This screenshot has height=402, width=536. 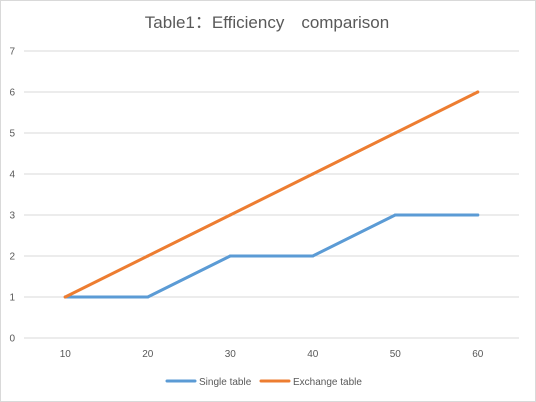 What do you see at coordinates (12, 216) in the screenshot?
I see `y-tick-label: 3` at bounding box center [12, 216].